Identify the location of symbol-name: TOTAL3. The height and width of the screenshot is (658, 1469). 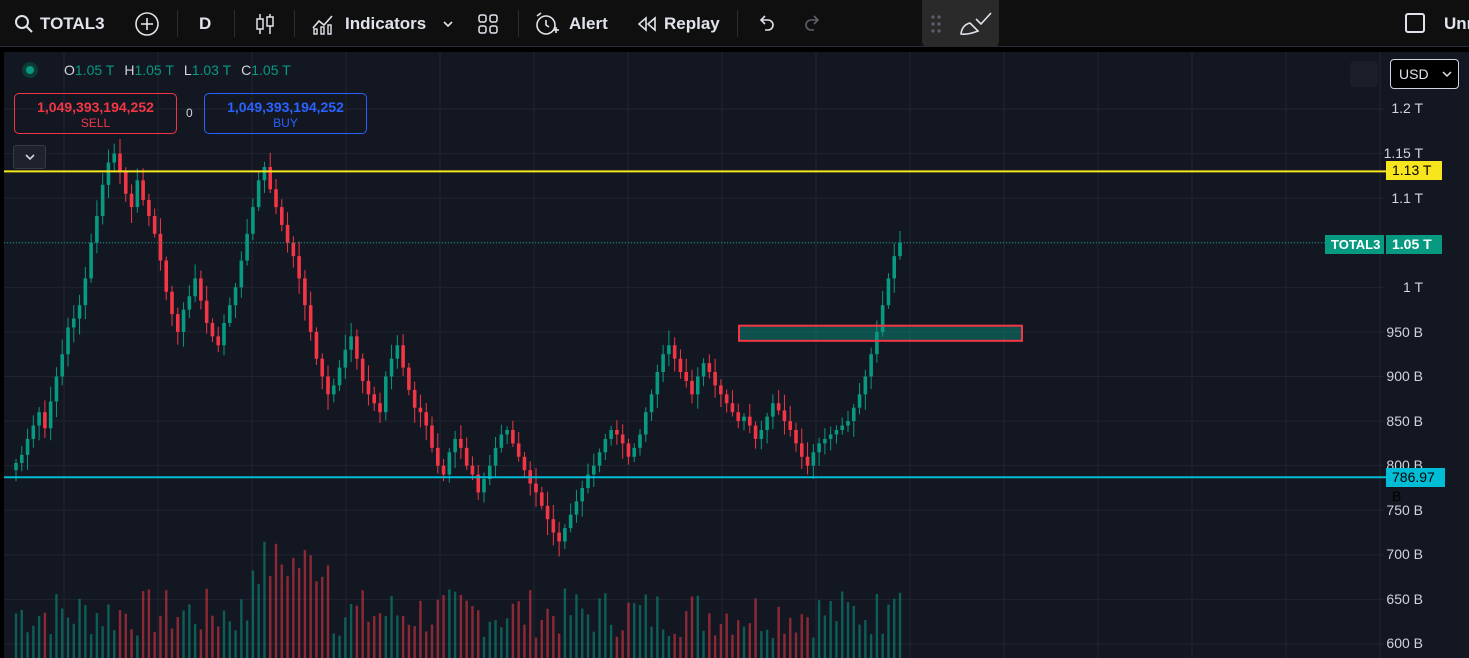
(72, 23).